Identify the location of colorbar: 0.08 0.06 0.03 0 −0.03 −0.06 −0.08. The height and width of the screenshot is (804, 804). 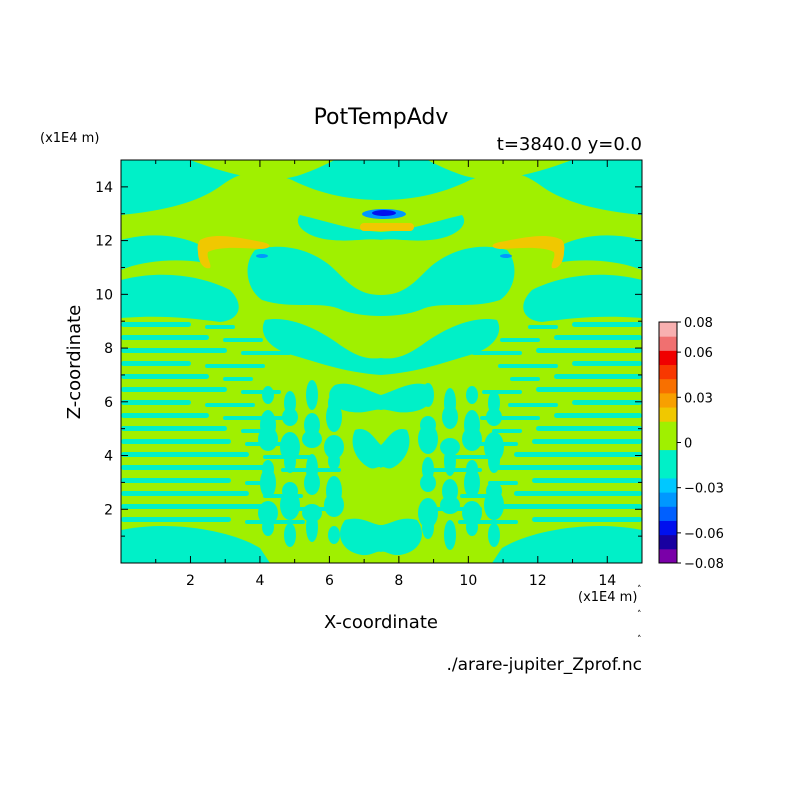
(691, 444).